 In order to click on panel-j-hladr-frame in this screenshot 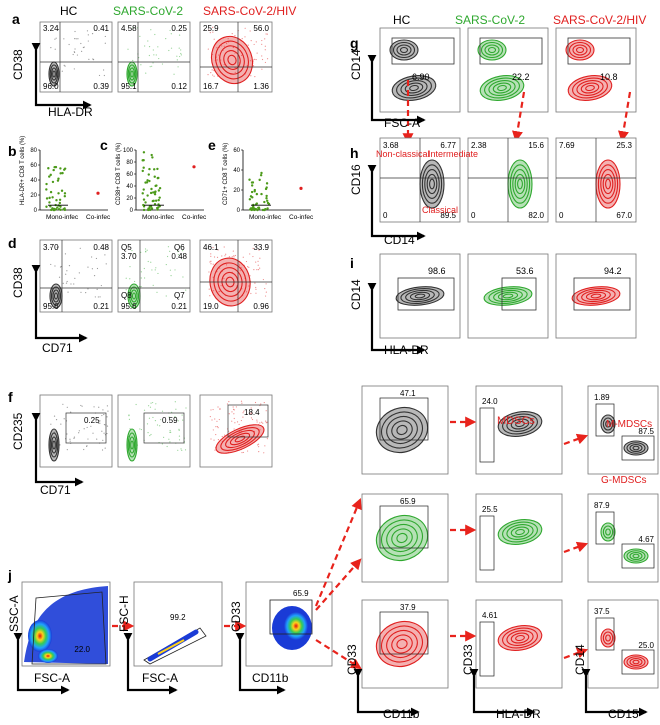, I will do `click(519, 430)`.